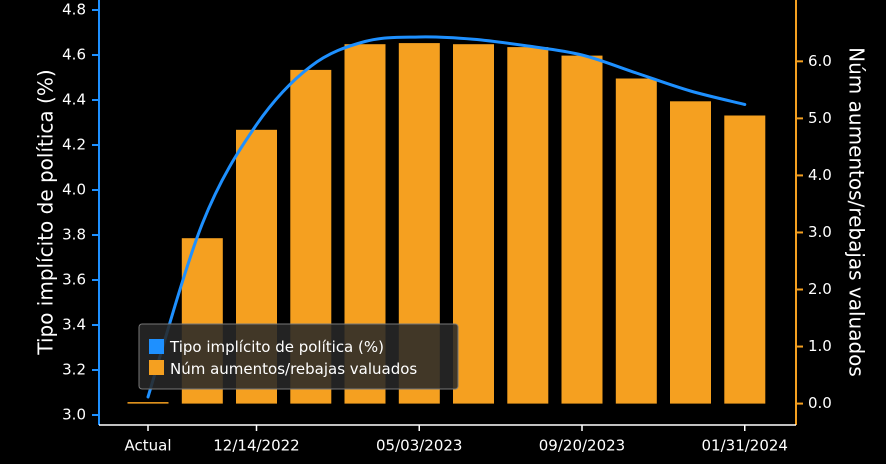 Image resolution: width=886 pixels, height=464 pixels. Describe the element at coordinates (46, 212) in the screenshot. I see `left-axis-title: Tipo implícito de política (%)` at that location.